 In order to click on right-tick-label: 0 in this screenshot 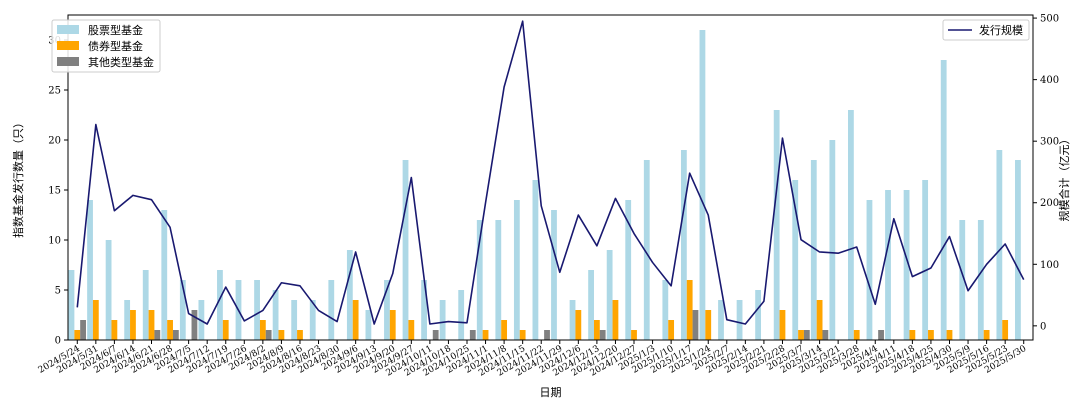, I will do `click(1043, 326)`.